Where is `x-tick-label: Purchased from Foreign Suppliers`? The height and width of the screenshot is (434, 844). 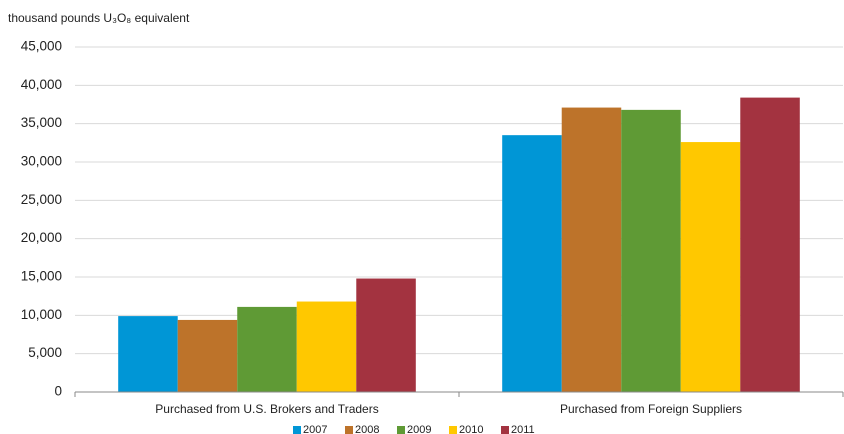
x-tick-label: Purchased from Foreign Suppliers is located at coordinates (651, 409).